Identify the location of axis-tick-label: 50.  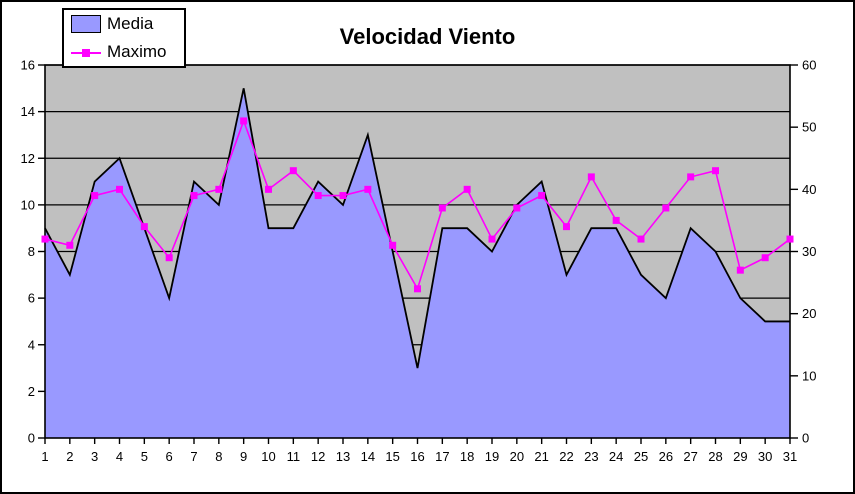
(809, 127).